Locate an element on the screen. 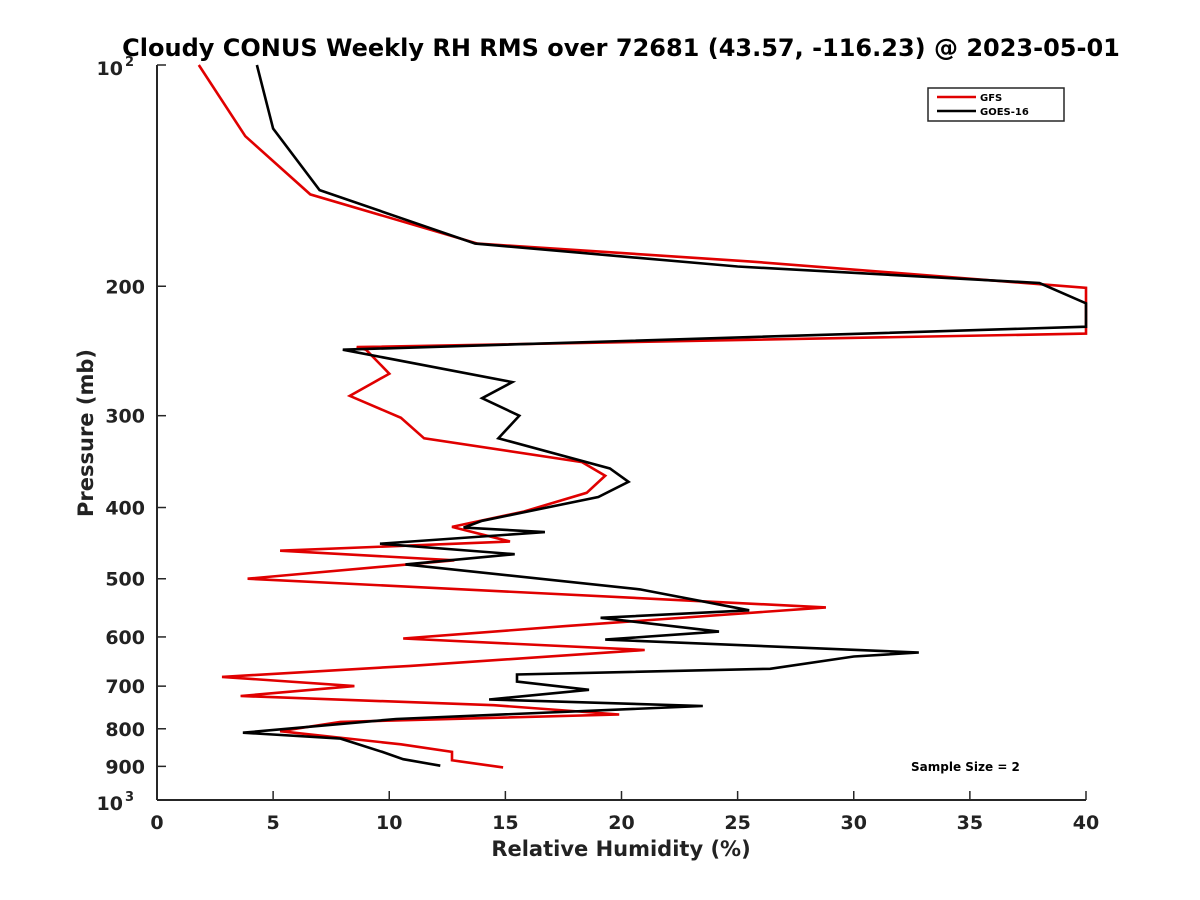 The height and width of the screenshot is (900, 1200). x-axis-ticks: 0 5 10 15 20 25 30 35 40 is located at coordinates (624, 812).